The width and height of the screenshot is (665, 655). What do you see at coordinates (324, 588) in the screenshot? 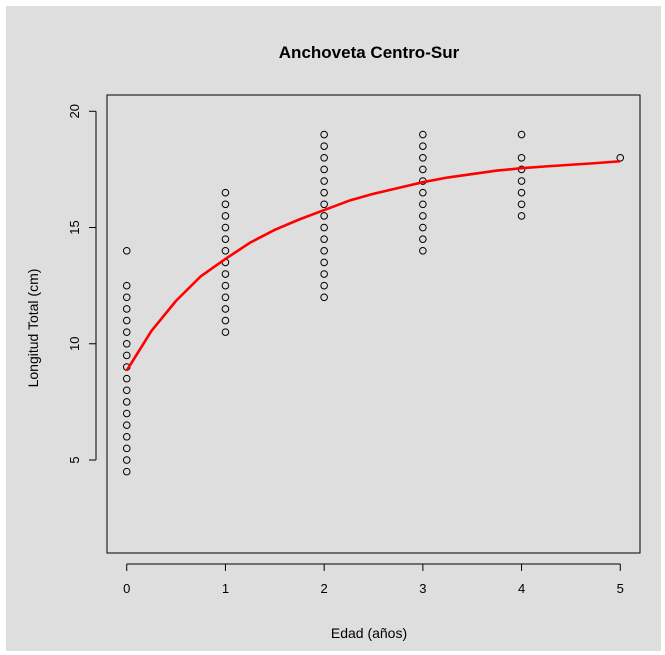
I see `x-tick-label: 2` at bounding box center [324, 588].